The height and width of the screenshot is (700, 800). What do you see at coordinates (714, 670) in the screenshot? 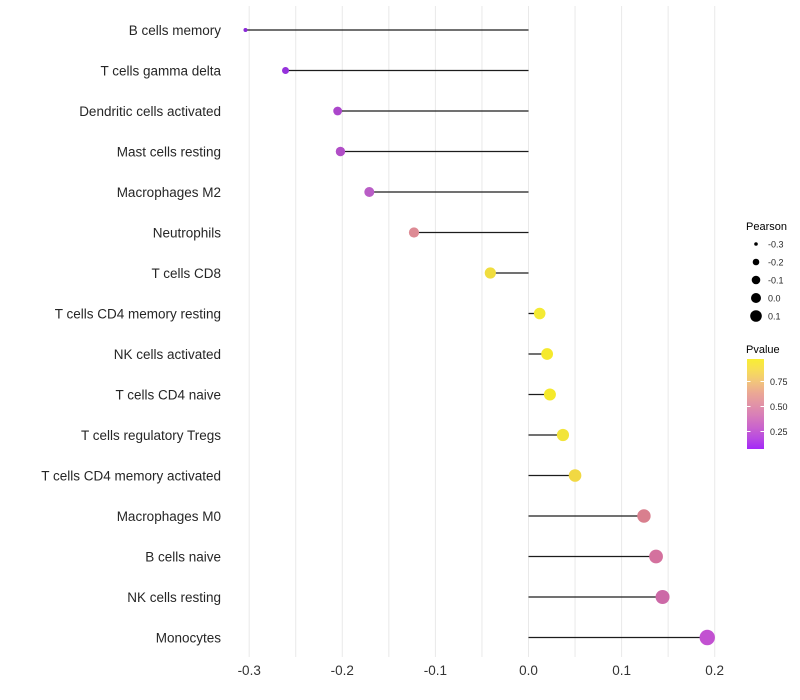
I see `x-tick-label: 0.2` at bounding box center [714, 670].